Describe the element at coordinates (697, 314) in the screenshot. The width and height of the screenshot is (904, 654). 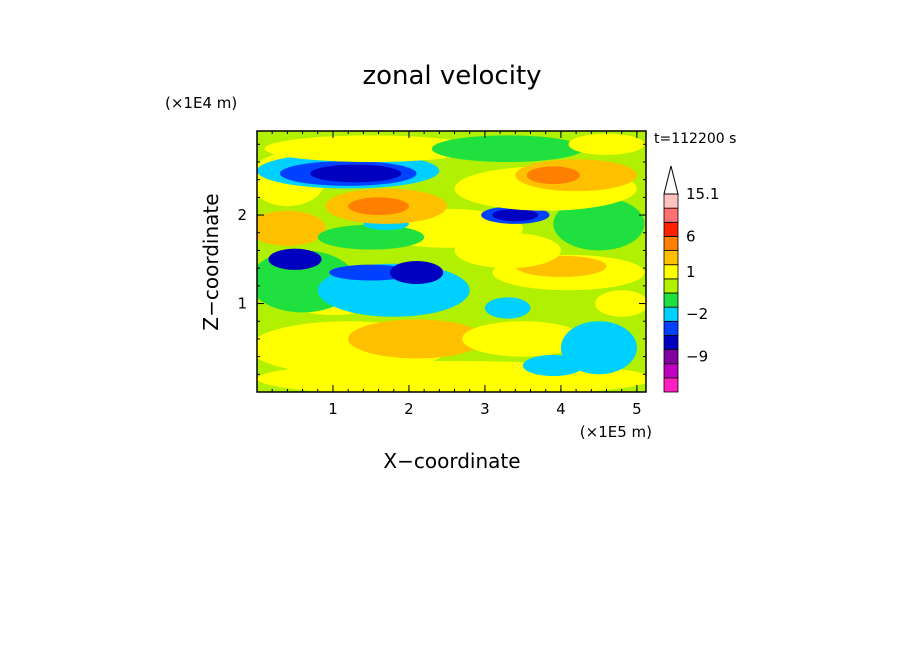
I see `colorbar-label-1: −2` at that location.